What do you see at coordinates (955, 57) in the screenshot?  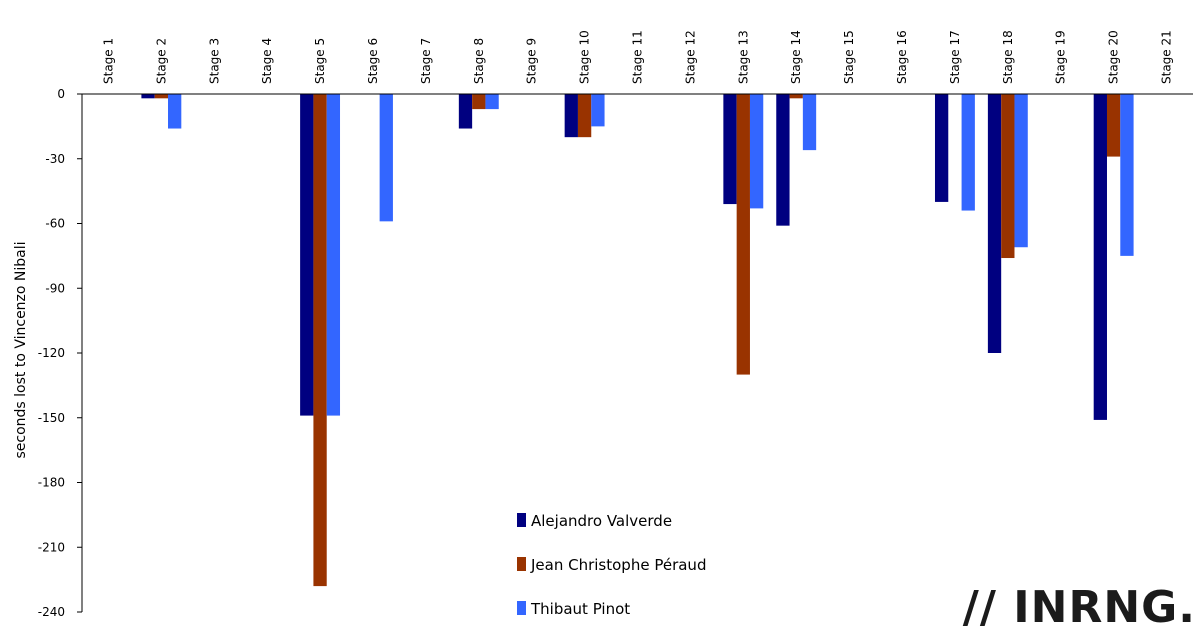 I see `category-label-17: Stage 17` at bounding box center [955, 57].